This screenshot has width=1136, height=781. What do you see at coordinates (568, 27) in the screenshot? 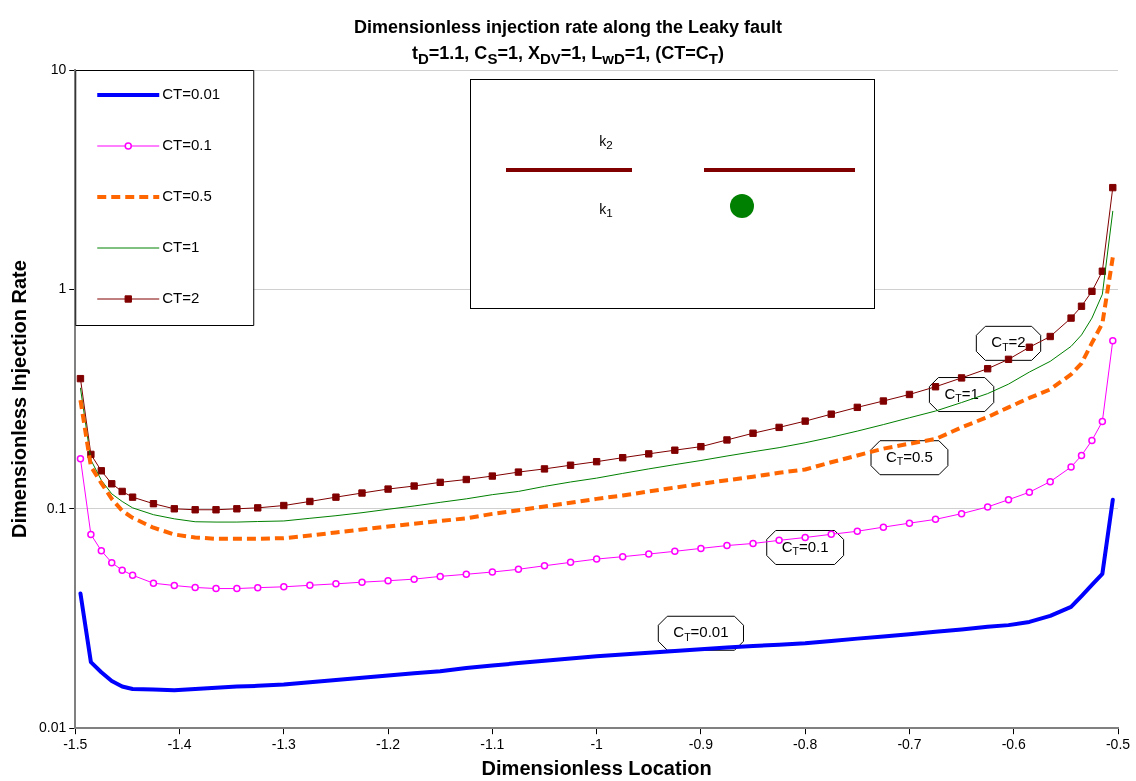
I see `chart-title: Dimensionless injection rate along the Leaky fault` at bounding box center [568, 27].